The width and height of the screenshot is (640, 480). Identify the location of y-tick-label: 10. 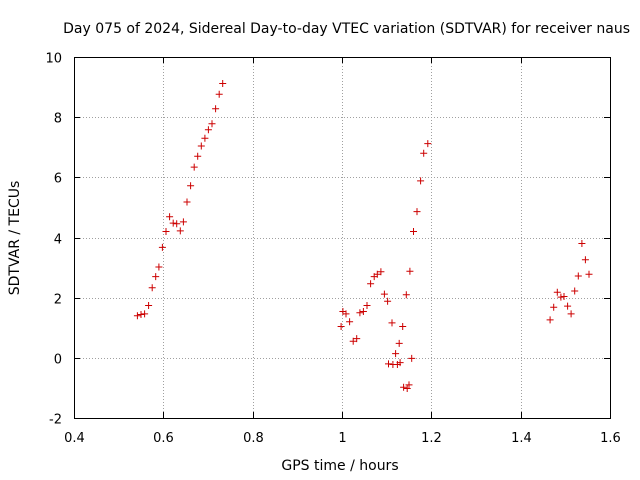
(53, 59).